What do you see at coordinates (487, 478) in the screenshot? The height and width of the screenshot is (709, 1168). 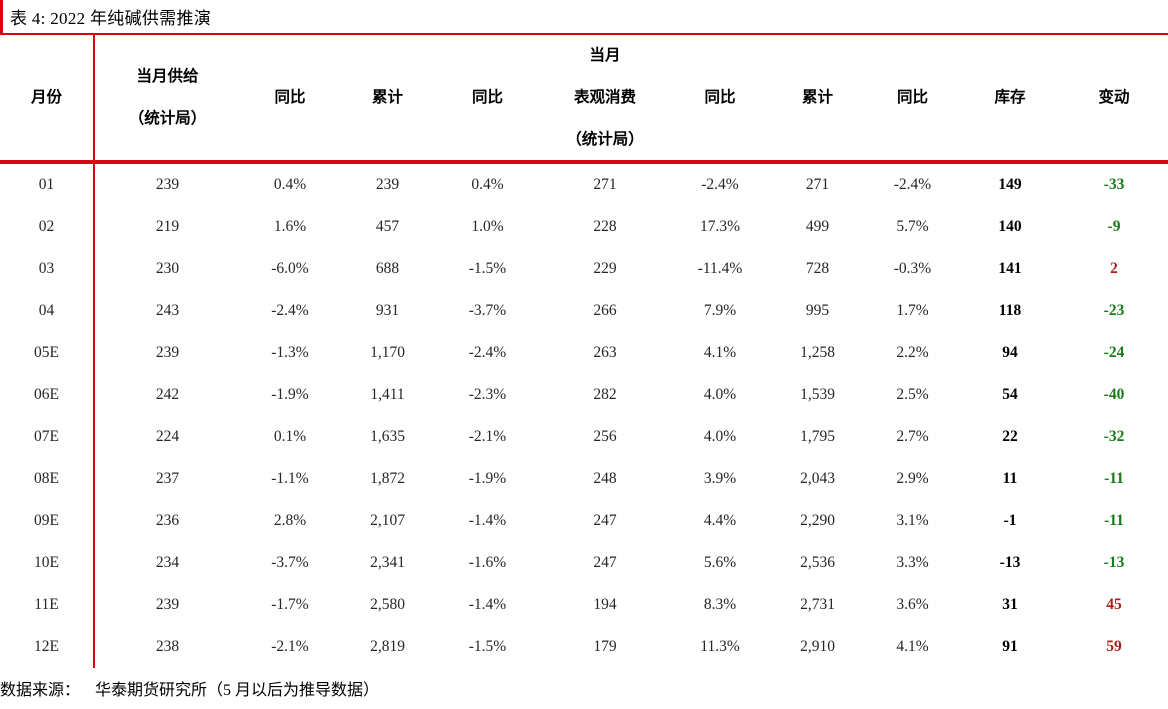 I see `supply-cum-yoy-cell: -1.9%` at bounding box center [487, 478].